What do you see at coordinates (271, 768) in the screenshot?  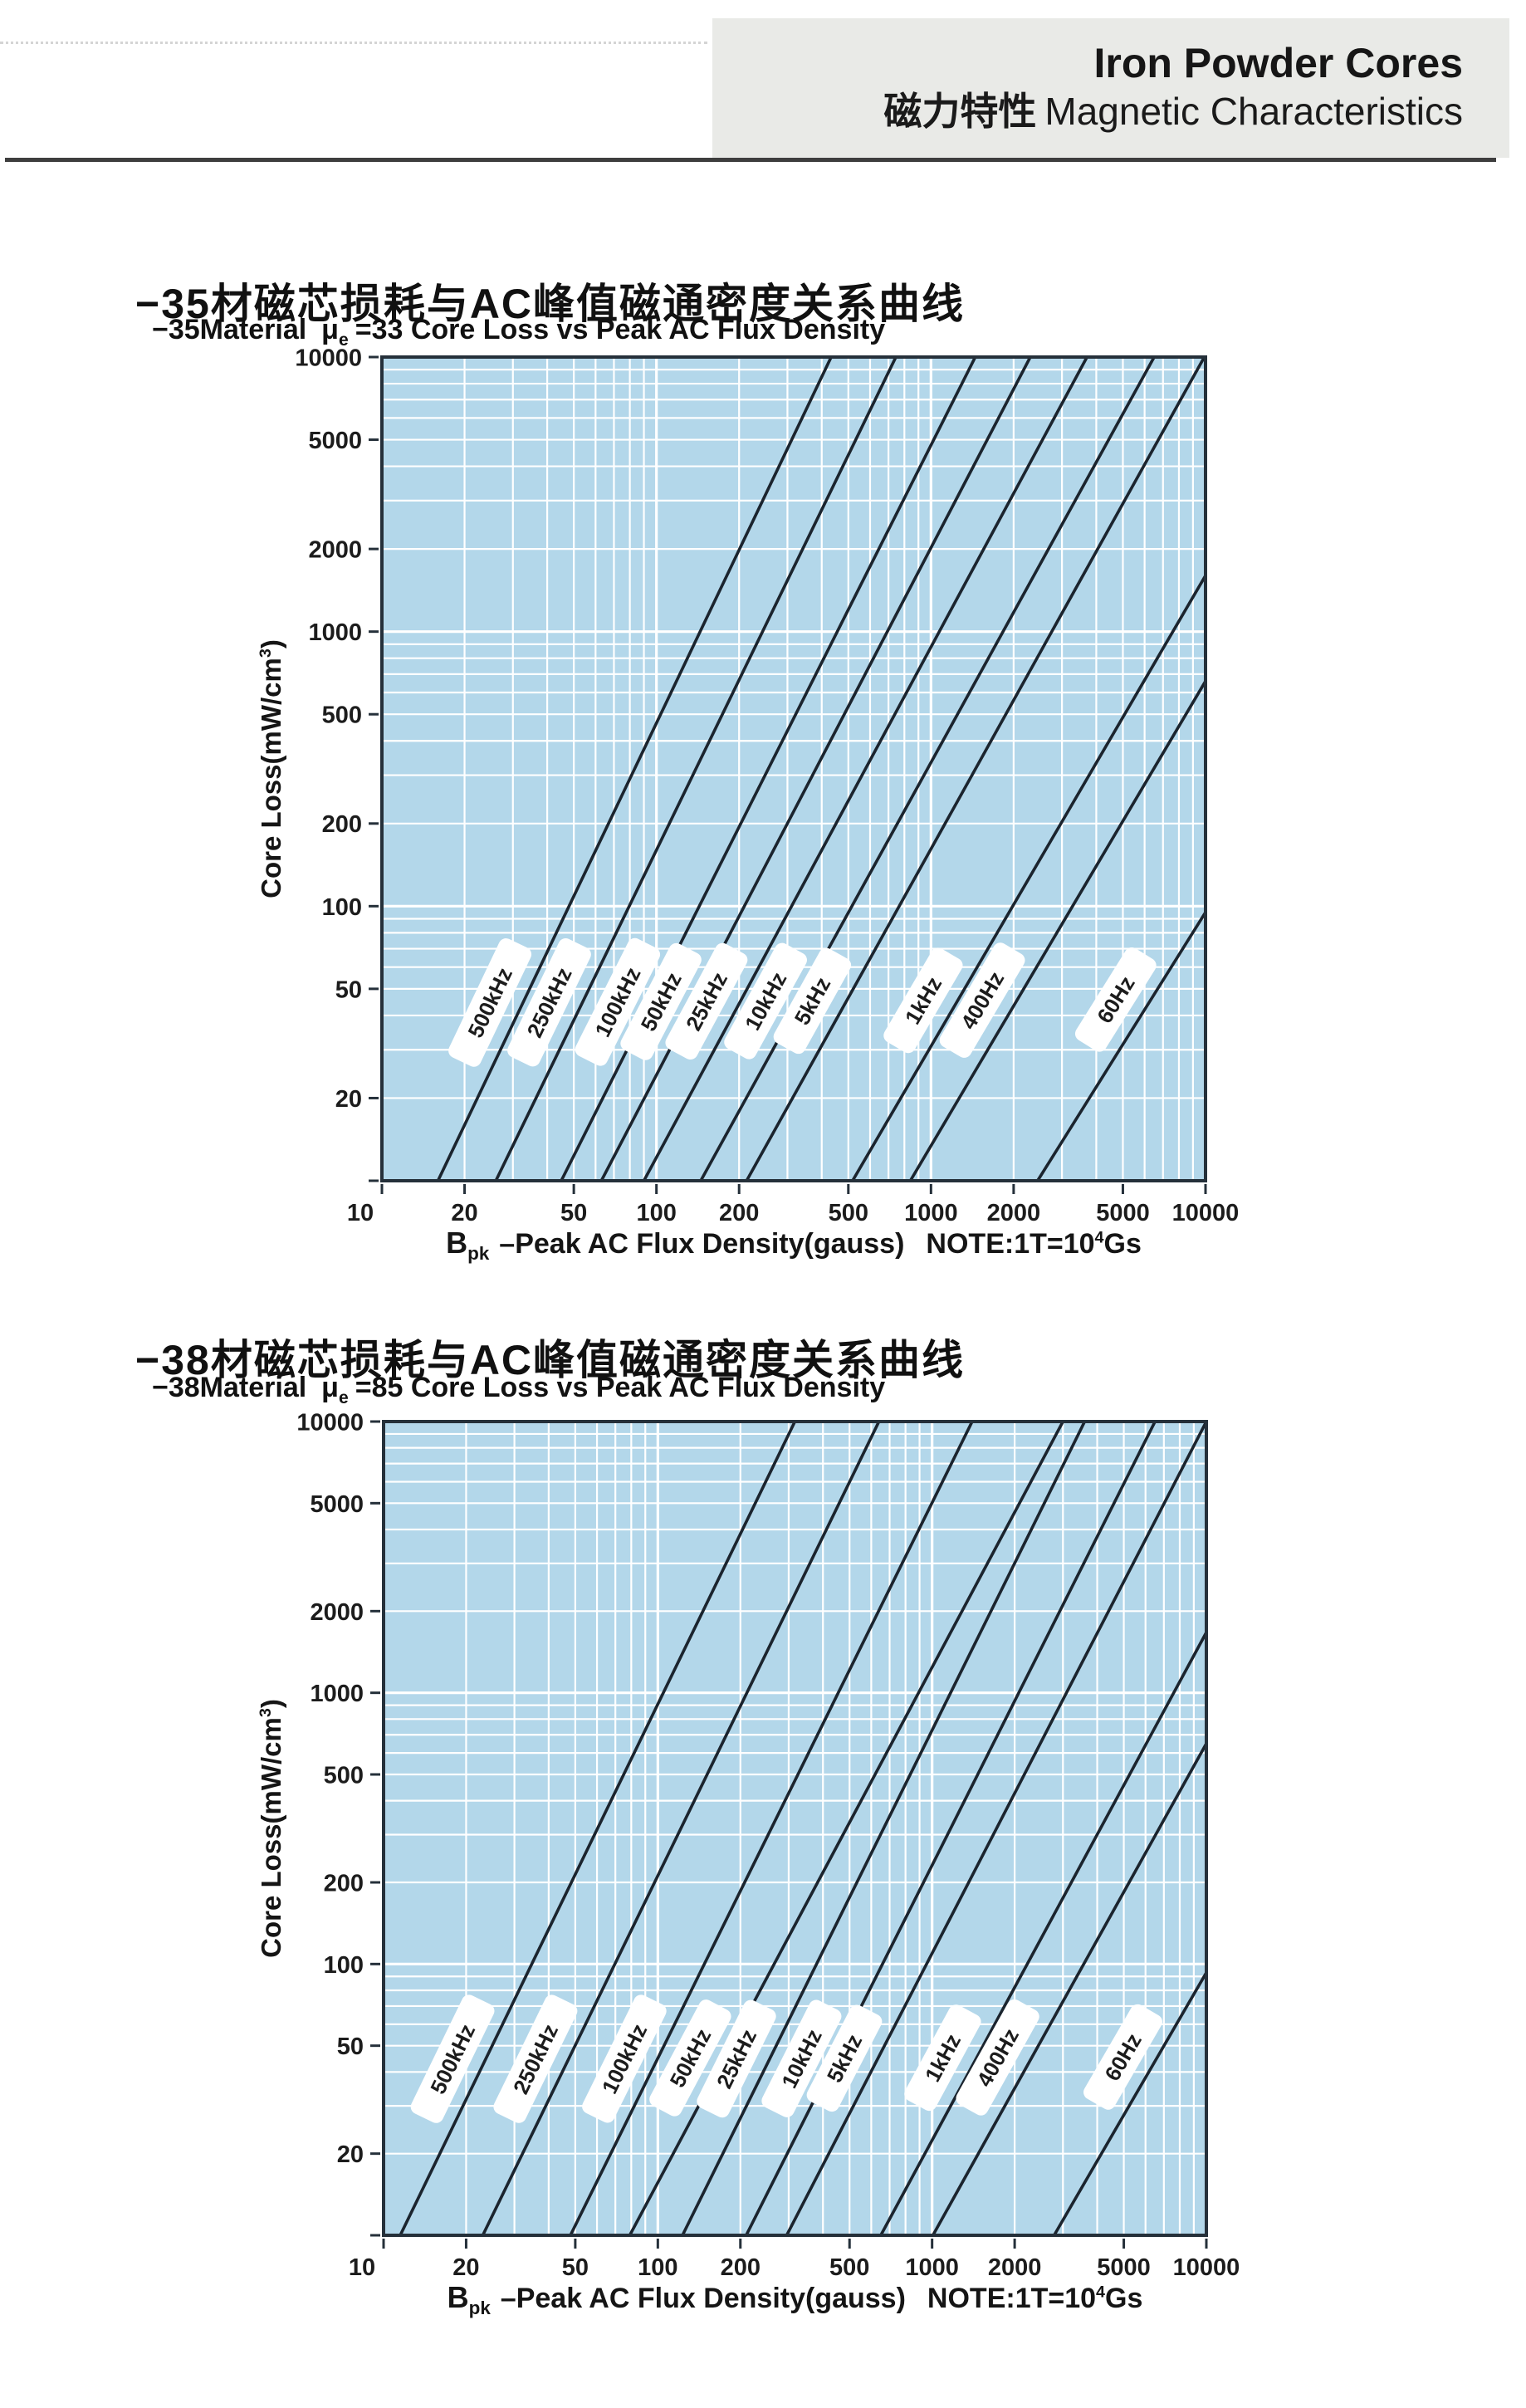 I see `chart1-y-axis-title: Core Loss(mW/cm3)` at bounding box center [271, 768].